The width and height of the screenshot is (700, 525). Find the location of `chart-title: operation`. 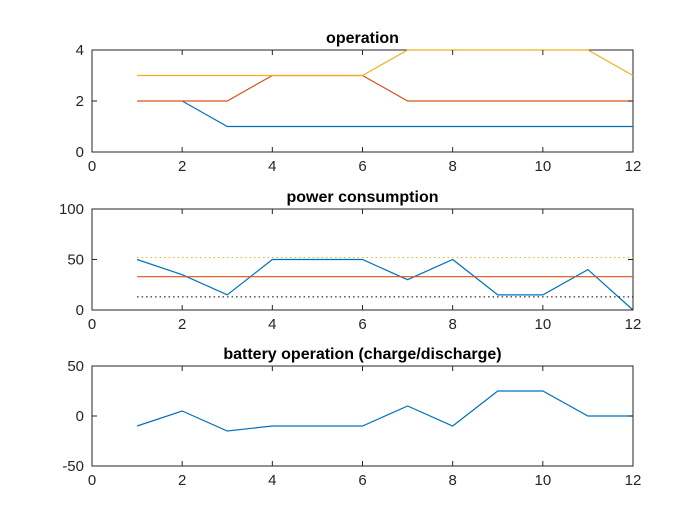

chart-title: operation is located at coordinates (362, 38).